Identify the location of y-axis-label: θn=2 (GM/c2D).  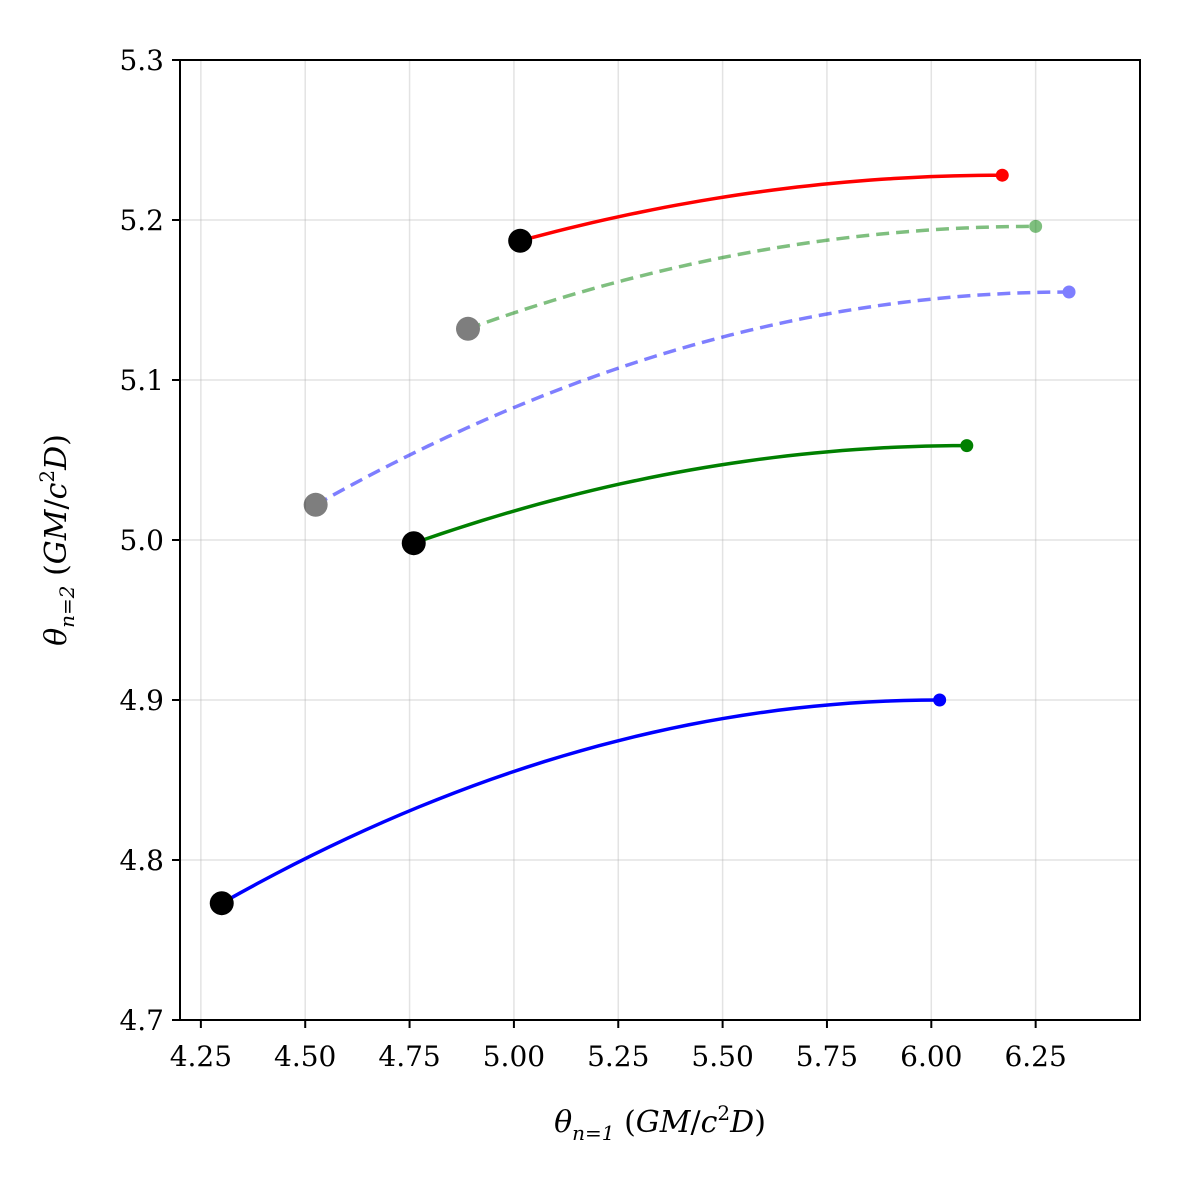
(57, 540).